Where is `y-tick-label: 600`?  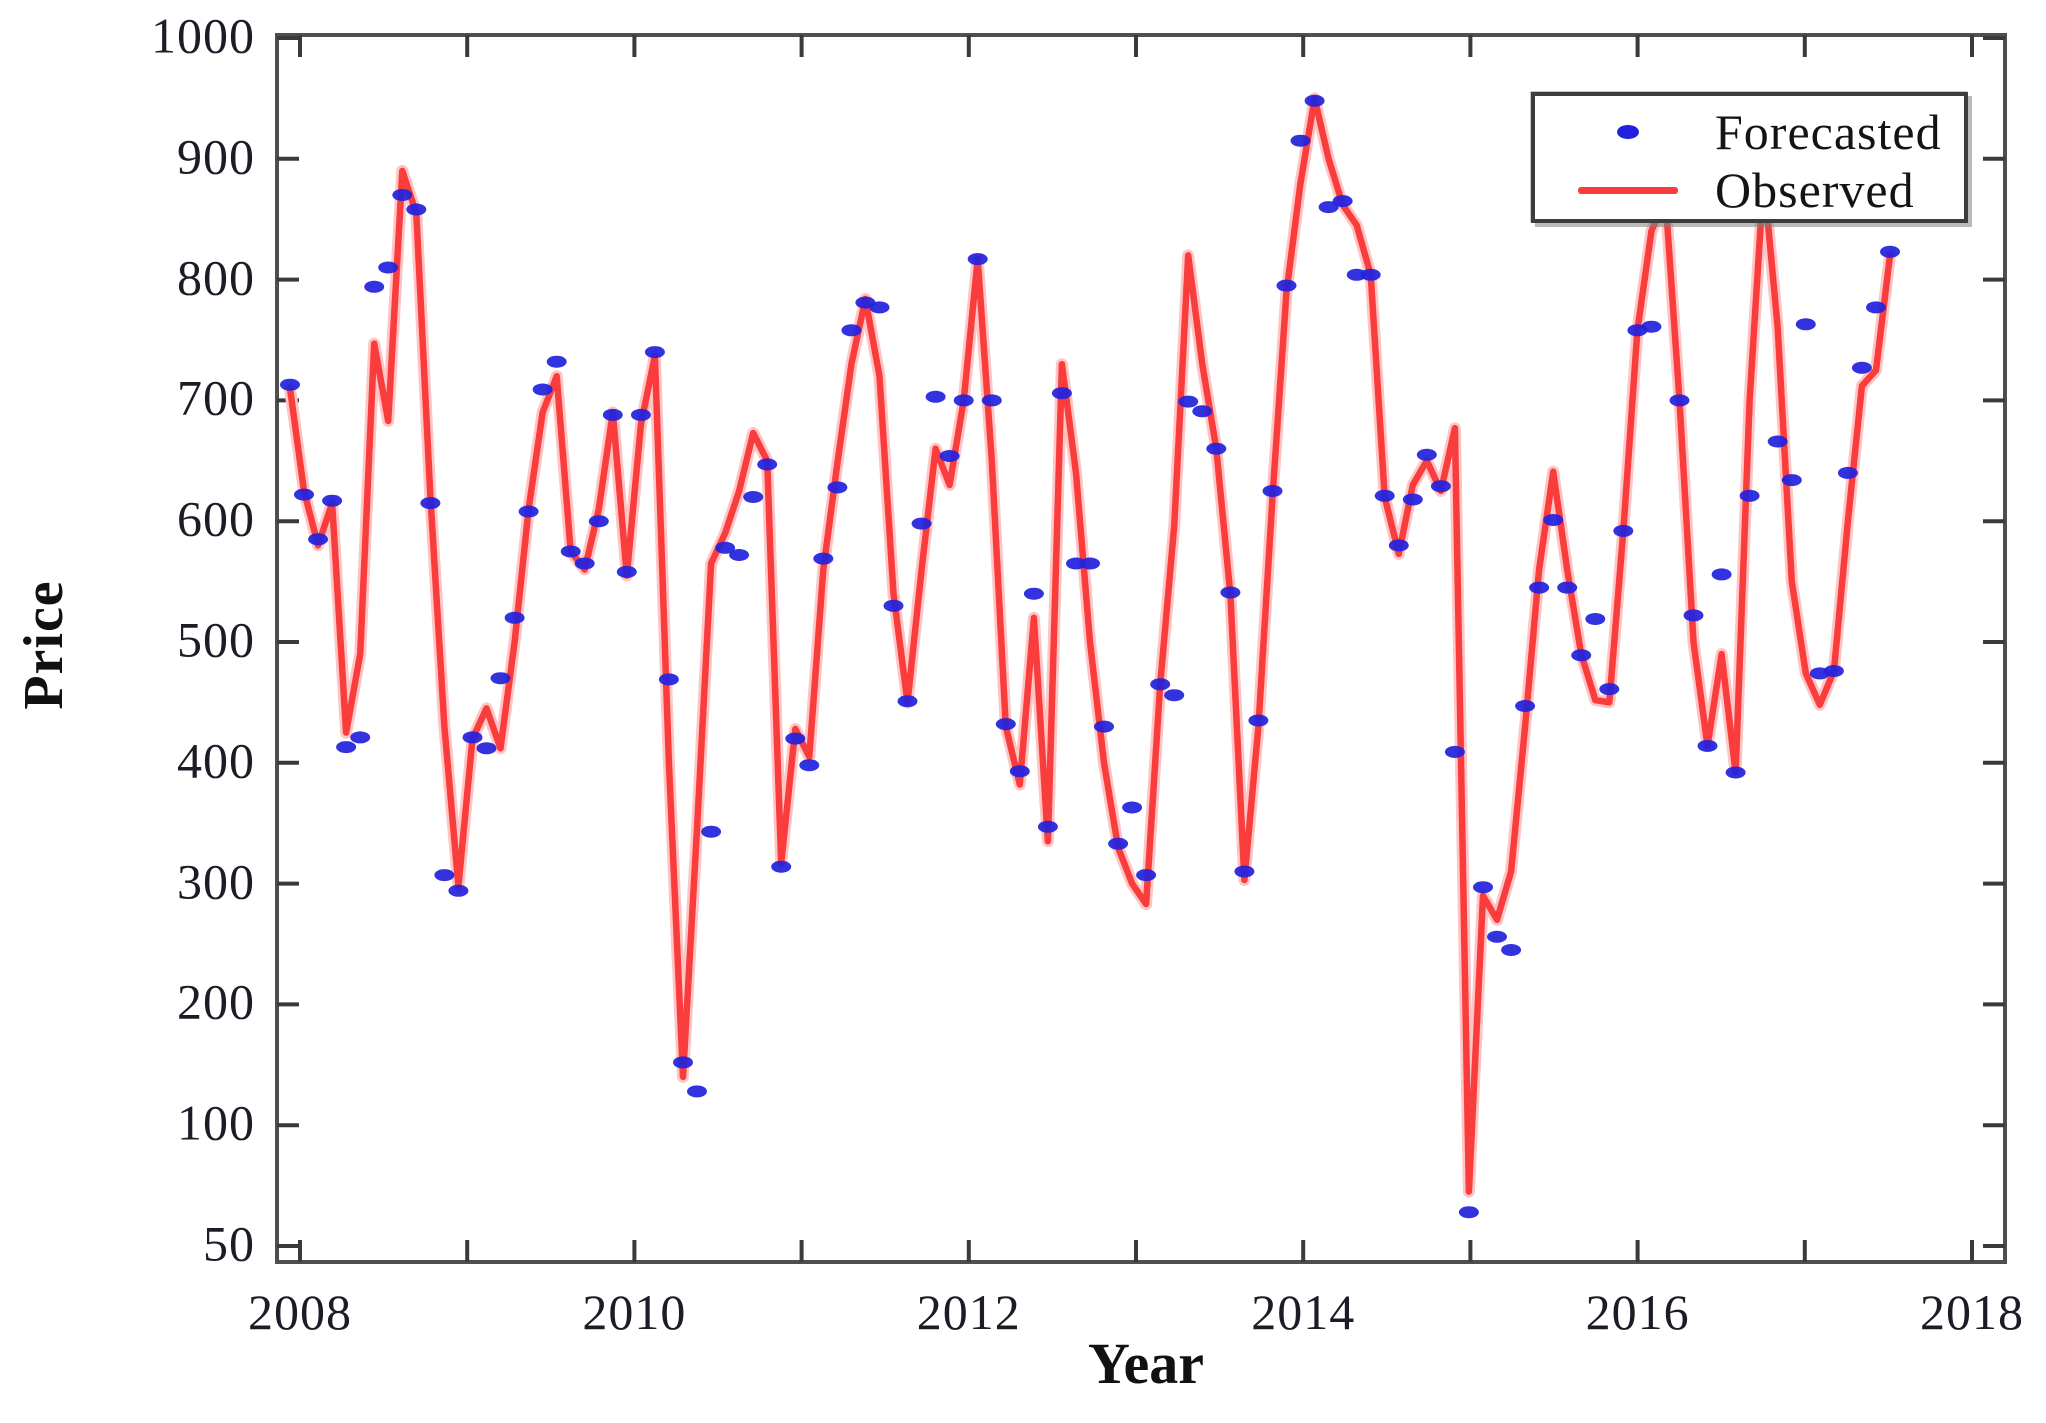 y-tick-label: 600 is located at coordinates (216, 518).